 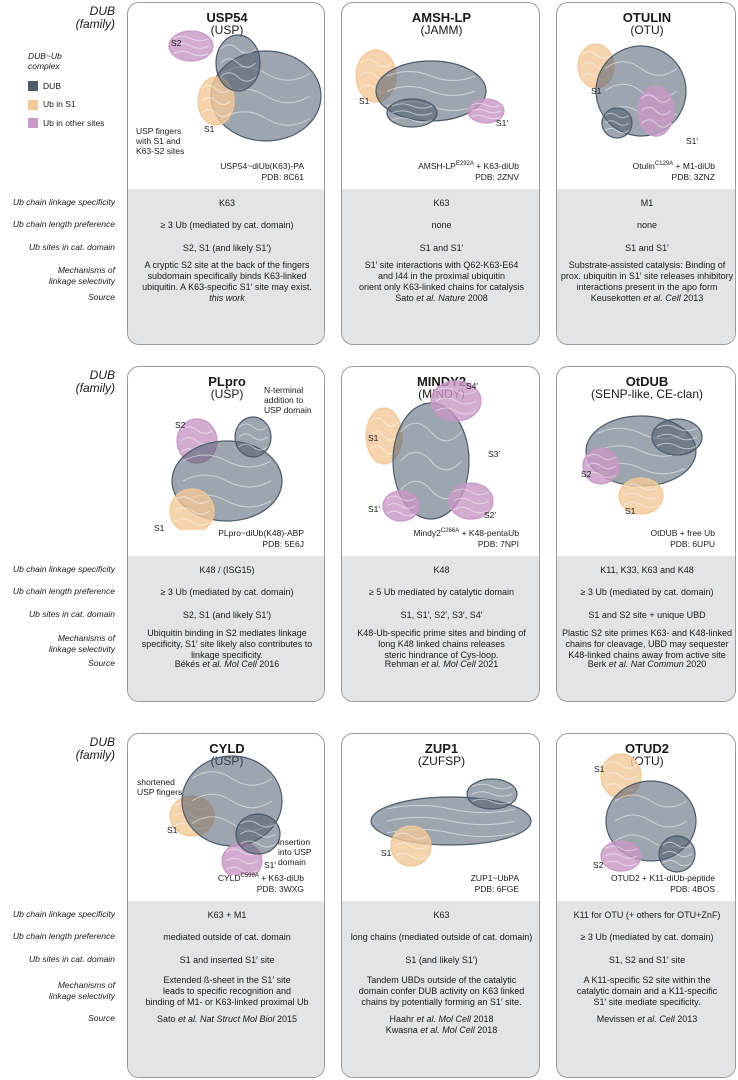 I want to click on source: Mevissen et al. Cell 2013, so click(x=646, y=1019).